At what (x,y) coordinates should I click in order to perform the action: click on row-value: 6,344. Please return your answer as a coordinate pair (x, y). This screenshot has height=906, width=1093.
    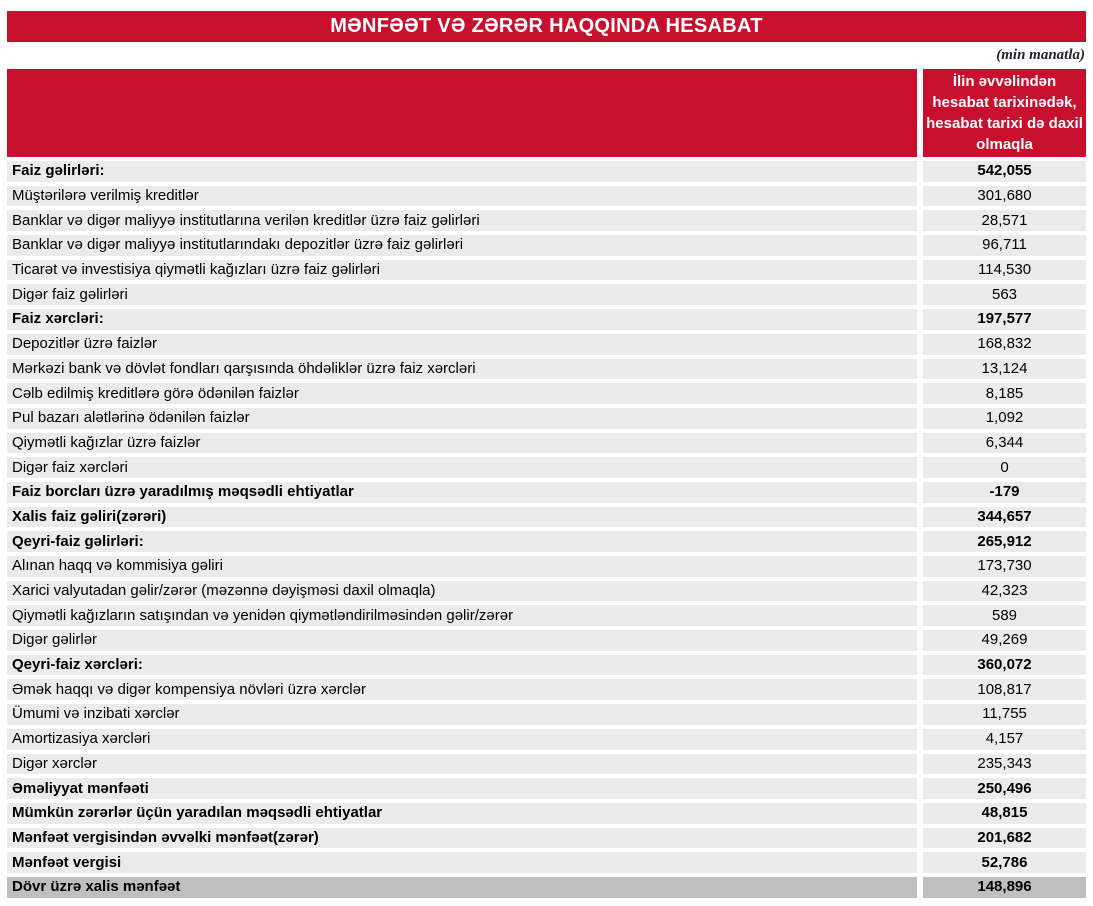
    Looking at the image, I should click on (1004, 443).